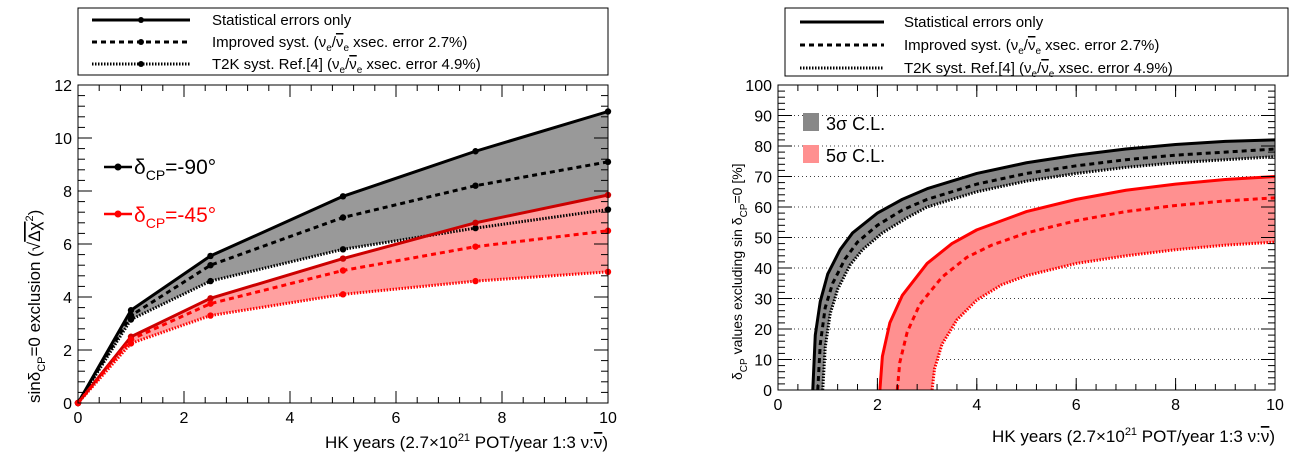  What do you see at coordinates (739, 271) in the screenshot?
I see `right-ylabel: δCP values excluding sin δCP=0 [%]` at bounding box center [739, 271].